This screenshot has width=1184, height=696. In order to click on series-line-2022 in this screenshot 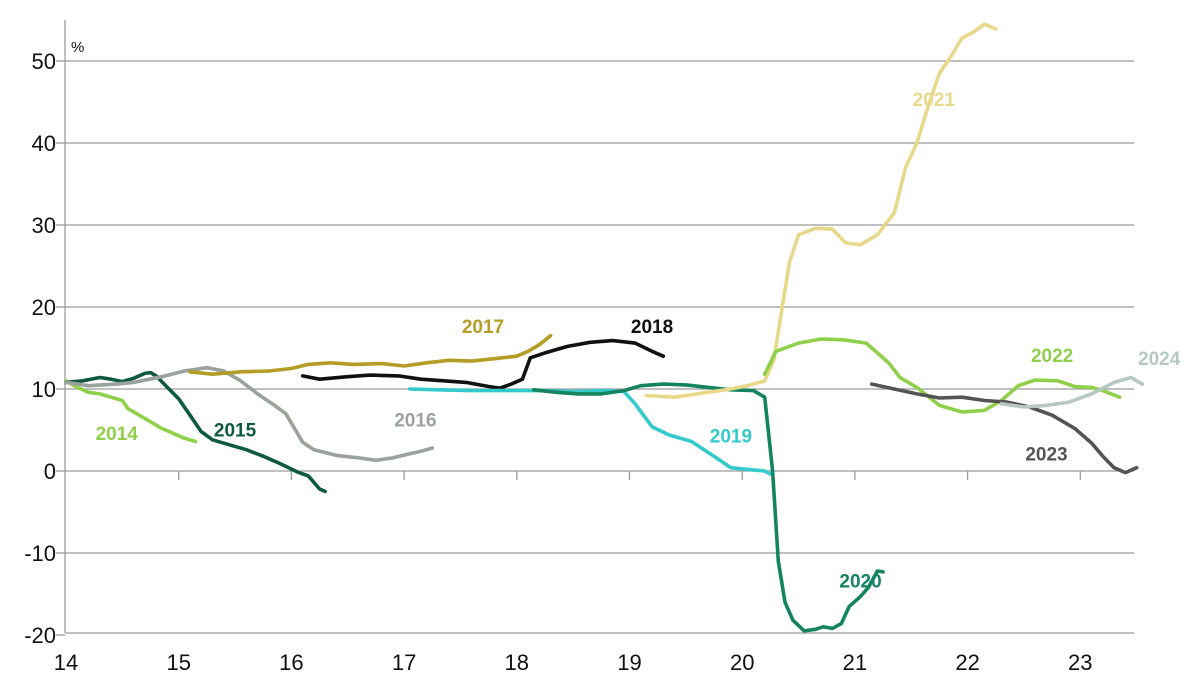, I will do `click(942, 375)`.